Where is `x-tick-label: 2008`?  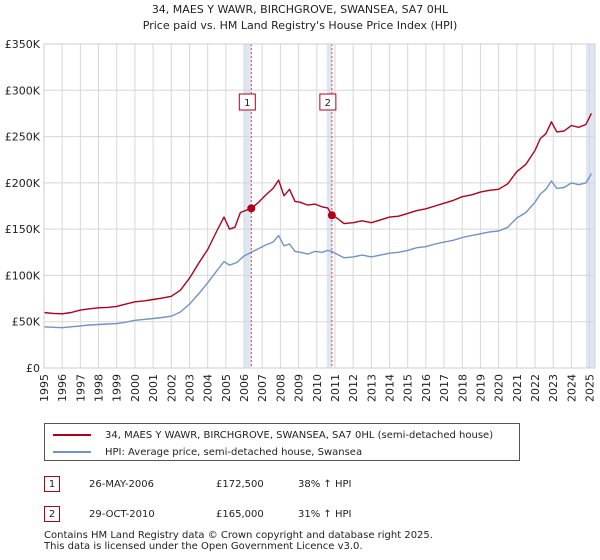
x-tick-label: 2008 is located at coordinates (280, 388).